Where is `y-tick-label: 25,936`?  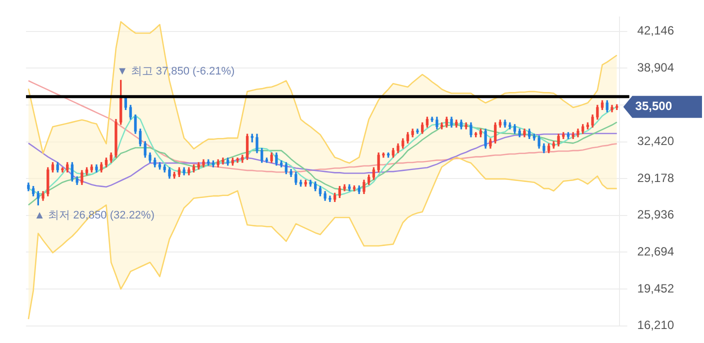 y-tick-label: 25,936 is located at coordinates (655, 215).